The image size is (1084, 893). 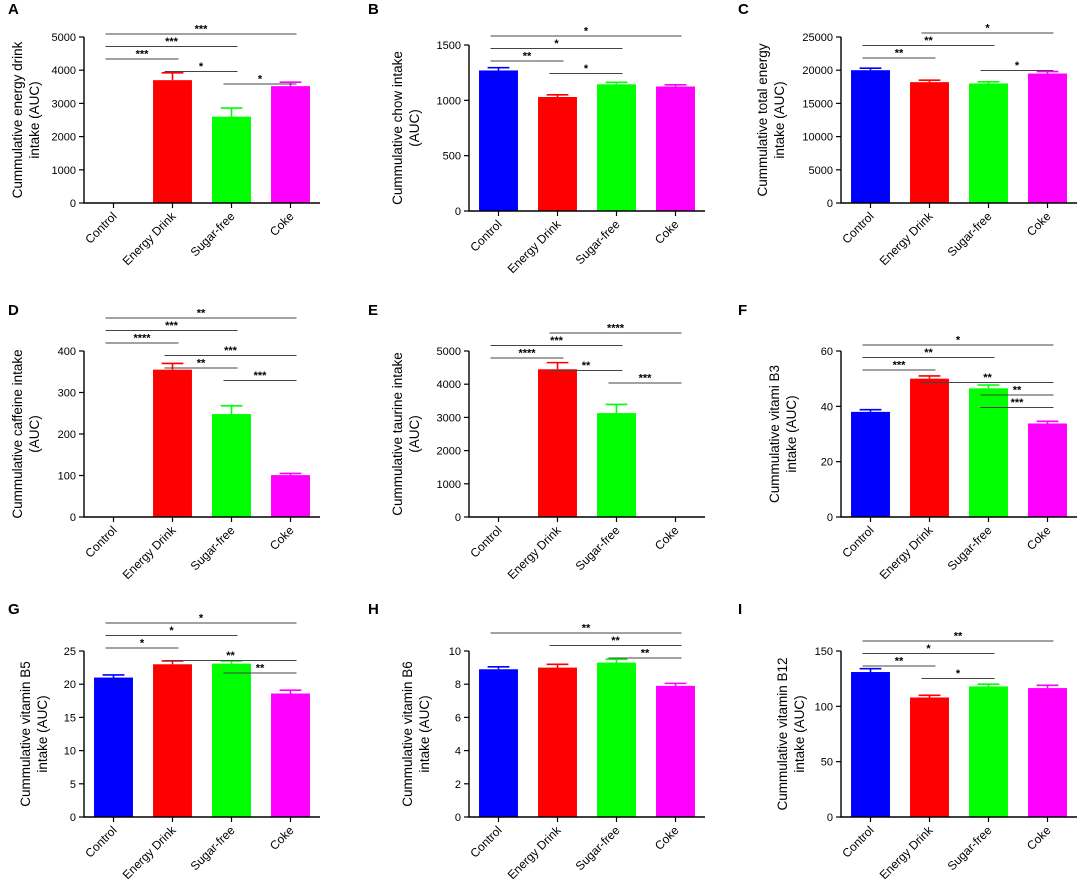 What do you see at coordinates (449, 418) in the screenshot?
I see `y-tick-label: 3000` at bounding box center [449, 418].